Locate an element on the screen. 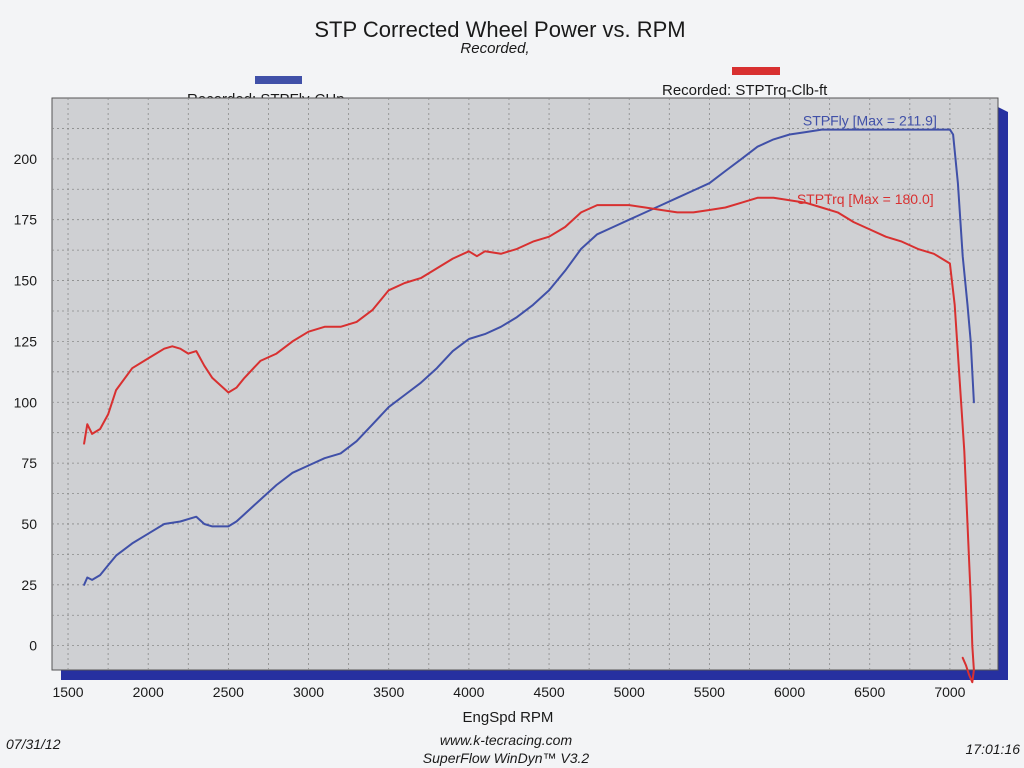 Image resolution: width=1024 pixels, height=768 pixels. legend-swatch-torque is located at coordinates (756, 71).